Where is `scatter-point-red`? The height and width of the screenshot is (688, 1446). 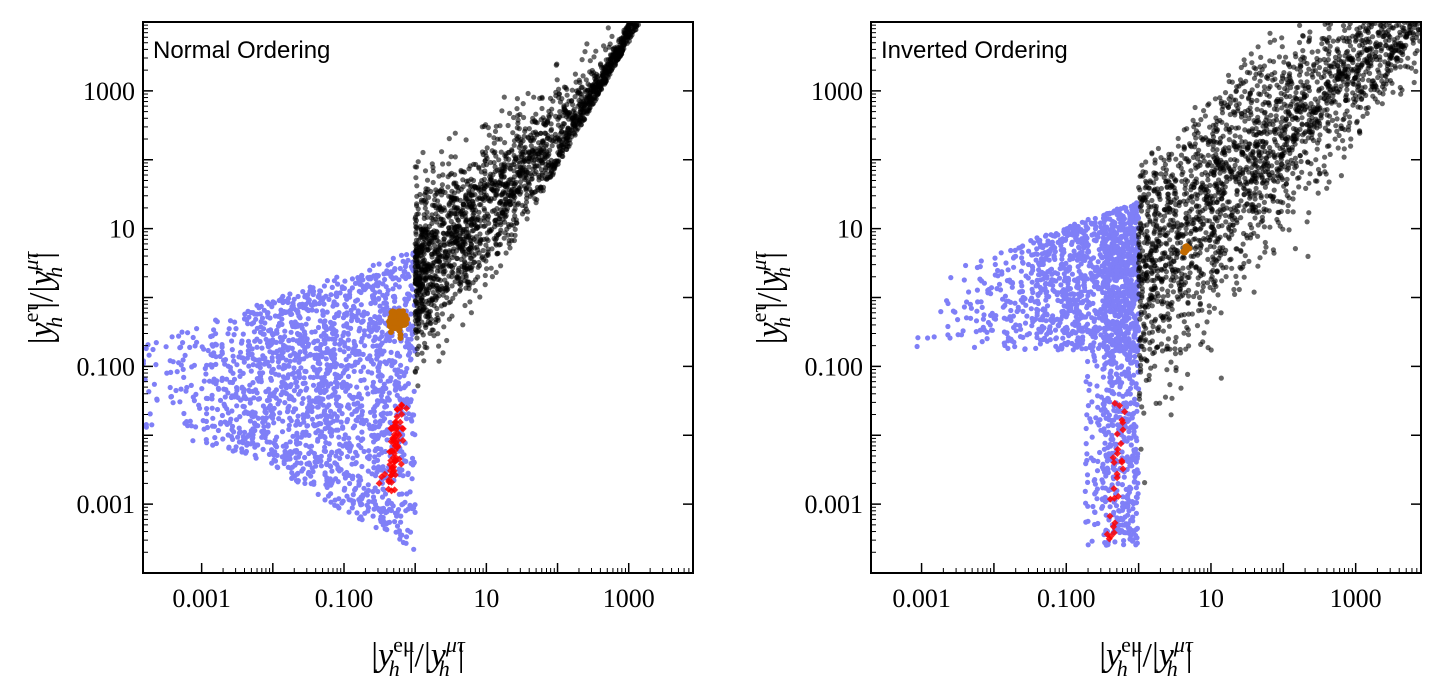 scatter-point-red is located at coordinates (389, 482).